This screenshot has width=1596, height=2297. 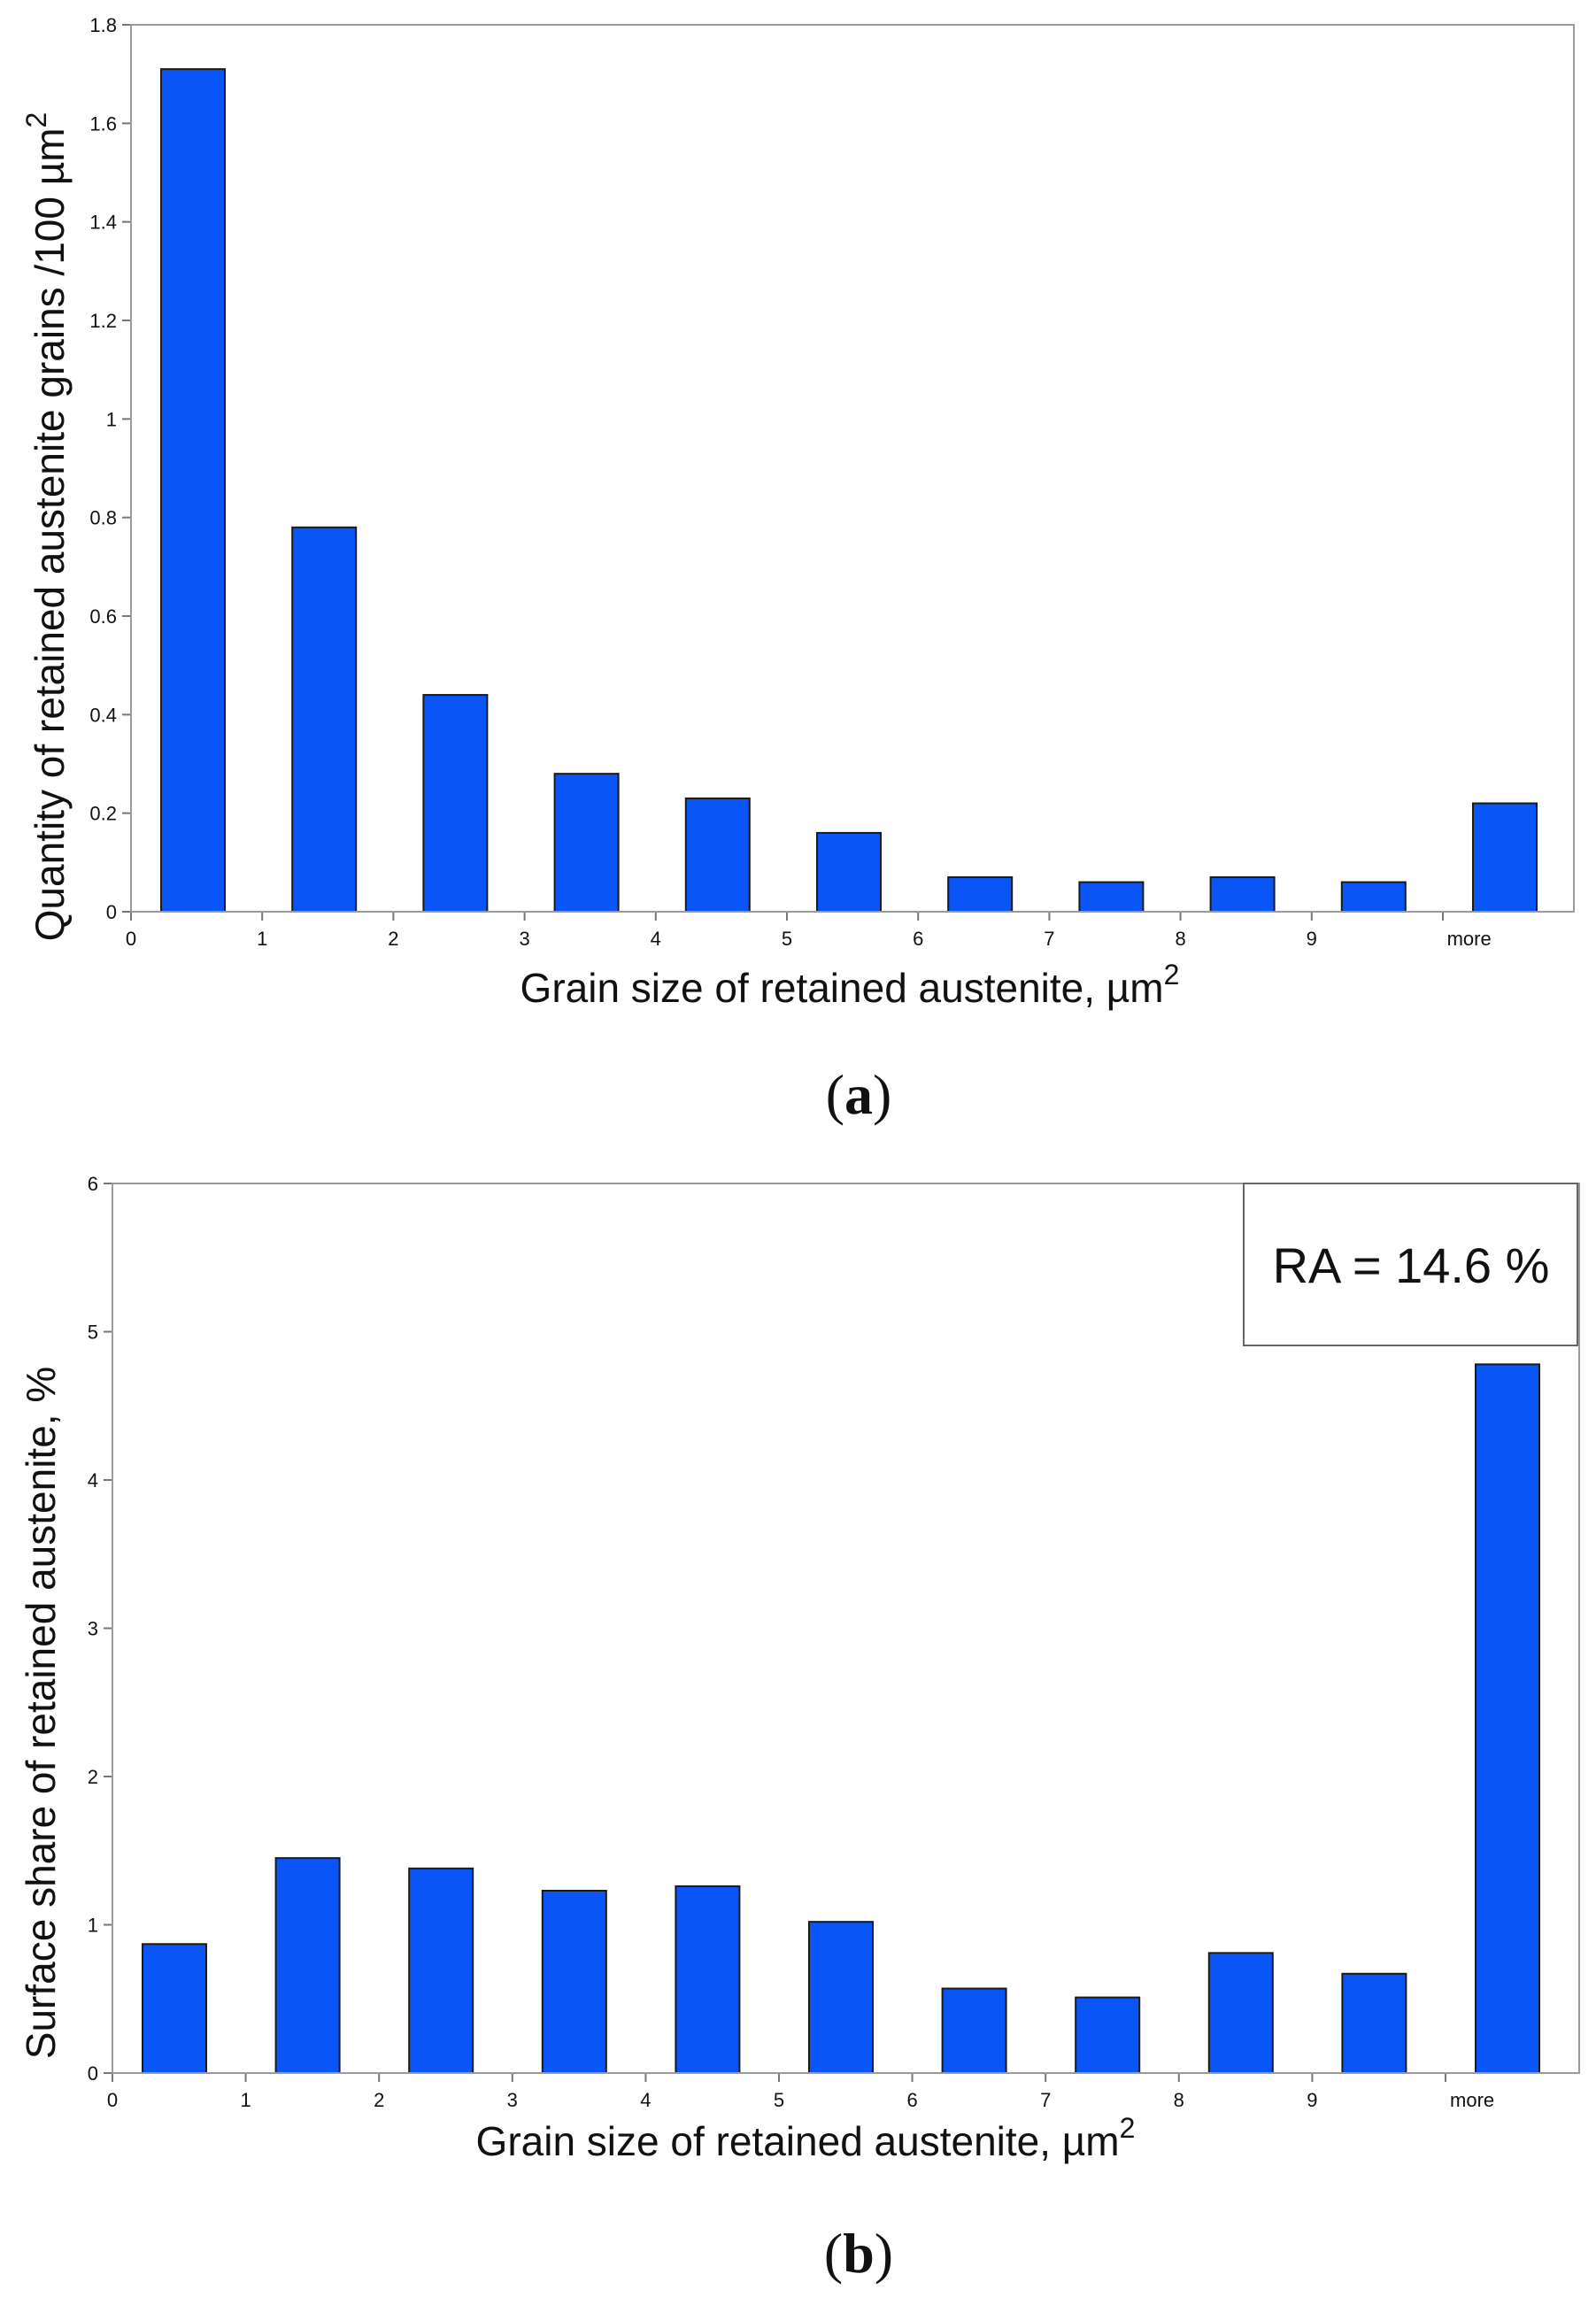 What do you see at coordinates (859, 1095) in the screenshot?
I see `caption-a: (a)` at bounding box center [859, 1095].